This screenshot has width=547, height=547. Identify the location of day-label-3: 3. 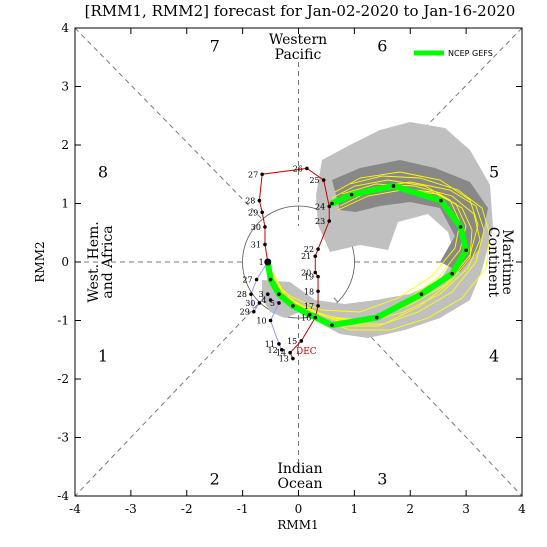
(261, 294).